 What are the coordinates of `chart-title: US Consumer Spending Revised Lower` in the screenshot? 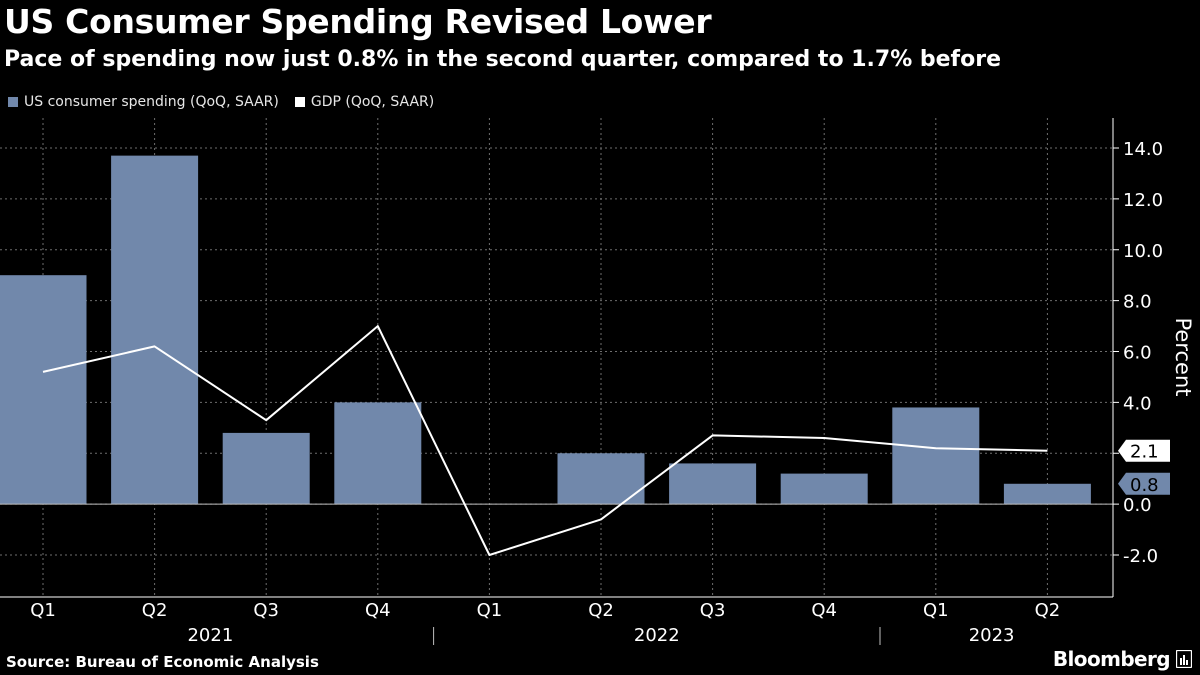 It's located at (358, 21).